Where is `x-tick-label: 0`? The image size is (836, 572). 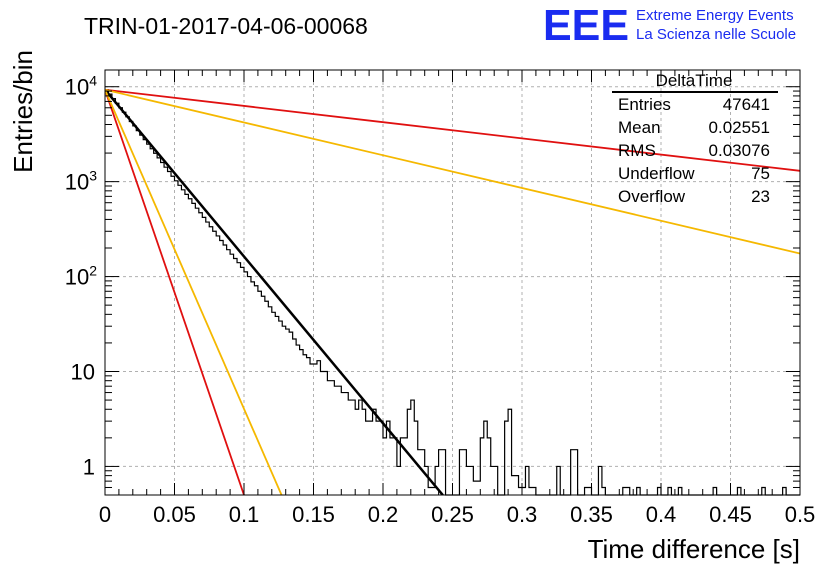
x-tick-label: 0 is located at coordinates (105, 514).